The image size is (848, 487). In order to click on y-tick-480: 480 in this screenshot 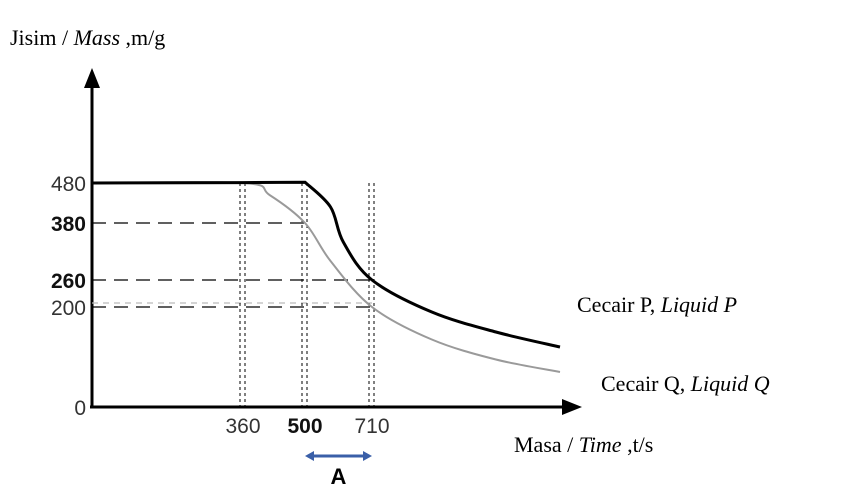, I will do `click(68, 184)`.